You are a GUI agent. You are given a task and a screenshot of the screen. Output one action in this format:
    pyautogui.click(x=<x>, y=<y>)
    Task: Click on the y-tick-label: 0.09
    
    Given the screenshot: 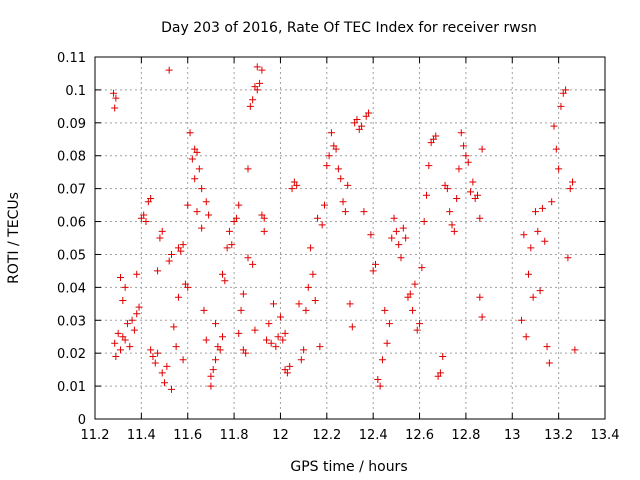 What is the action you would take?
    pyautogui.click(x=71, y=124)
    